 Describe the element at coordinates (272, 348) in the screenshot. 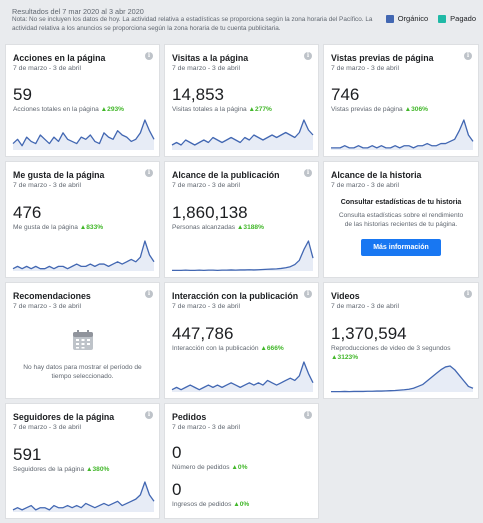

I see `change-badge: ▲666%` at that location.